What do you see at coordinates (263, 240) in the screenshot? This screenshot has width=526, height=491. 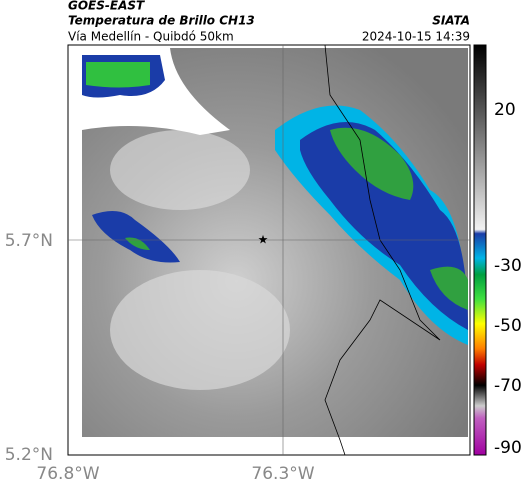 I see `location-marker: ★` at bounding box center [263, 240].